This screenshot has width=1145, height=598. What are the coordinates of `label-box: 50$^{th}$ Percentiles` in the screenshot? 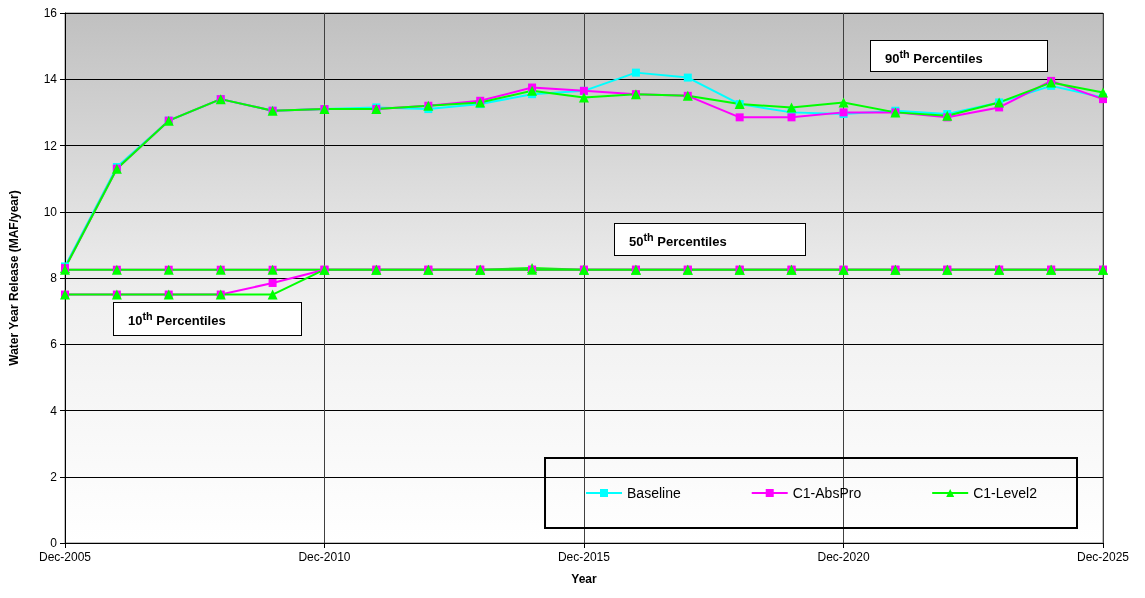 It's located at (710, 239).